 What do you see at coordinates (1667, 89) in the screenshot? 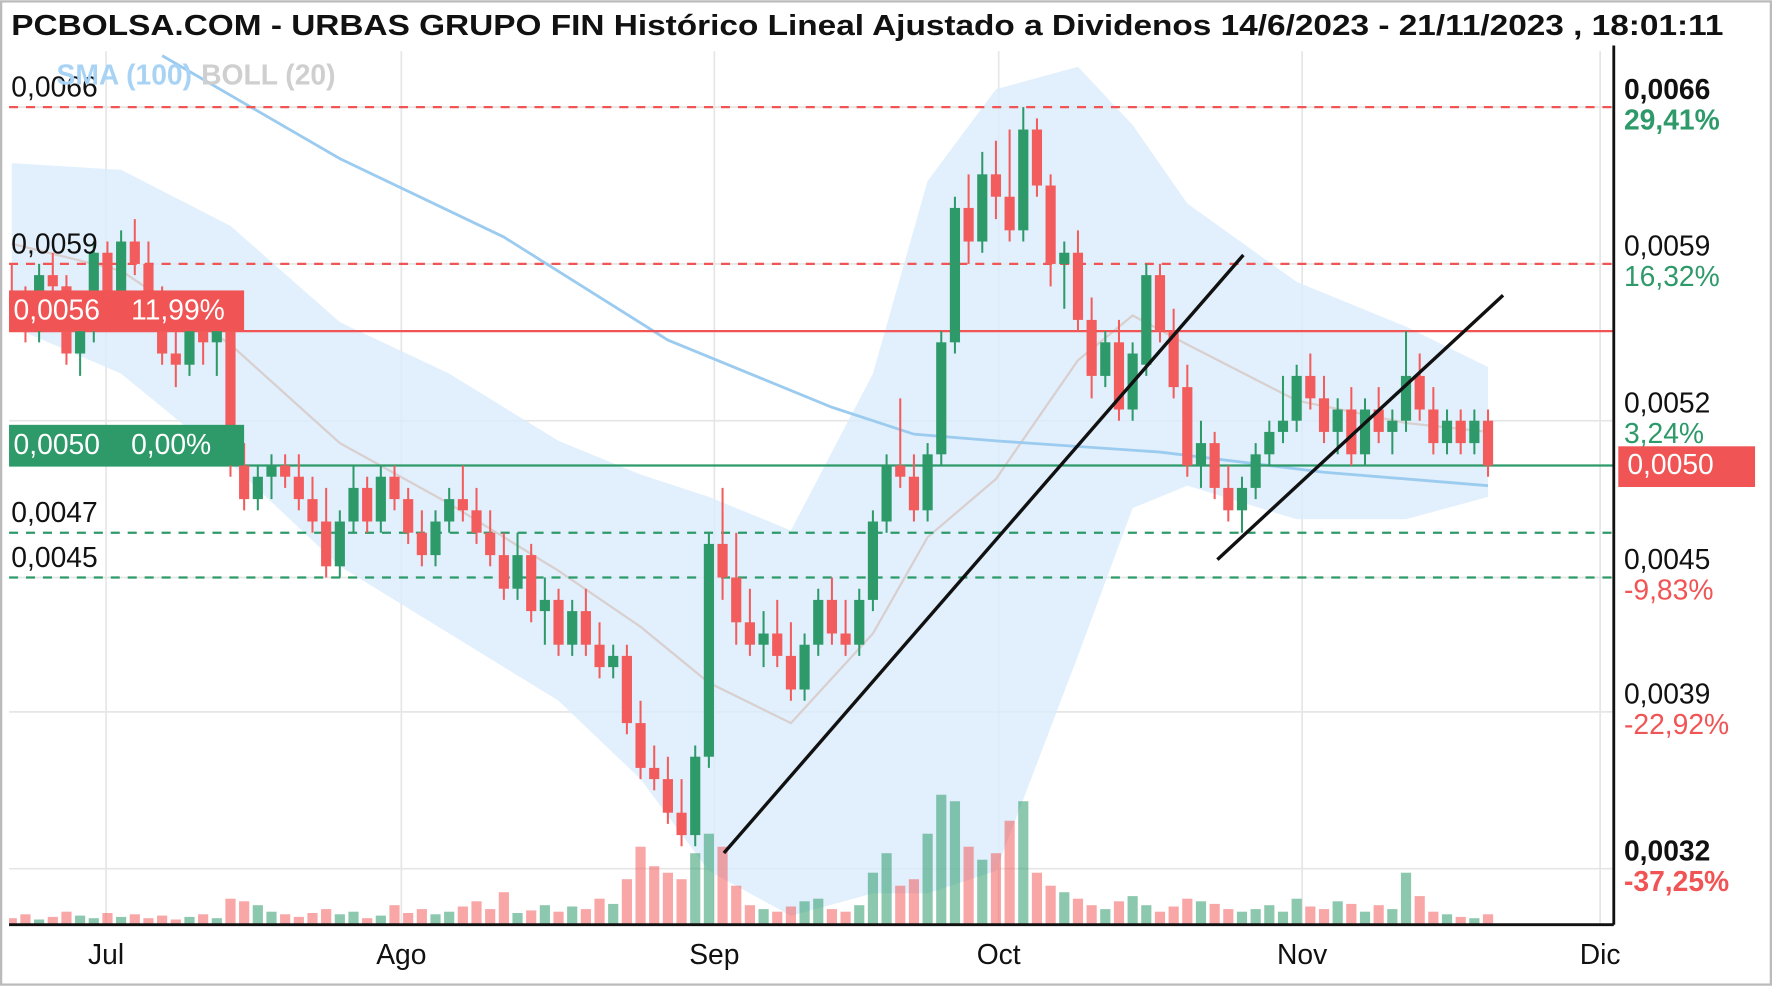
I see `y-tick-label: 0,0066` at bounding box center [1667, 89].